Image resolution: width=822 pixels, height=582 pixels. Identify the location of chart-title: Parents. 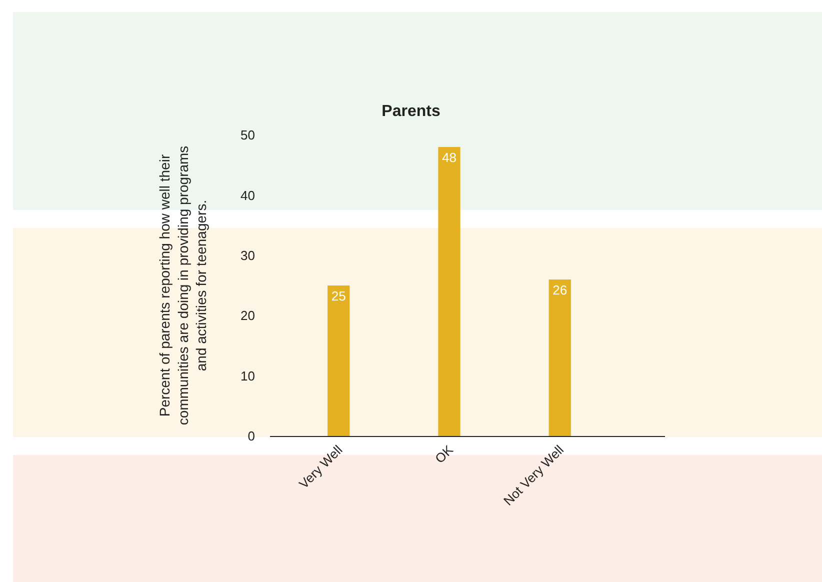
(411, 111).